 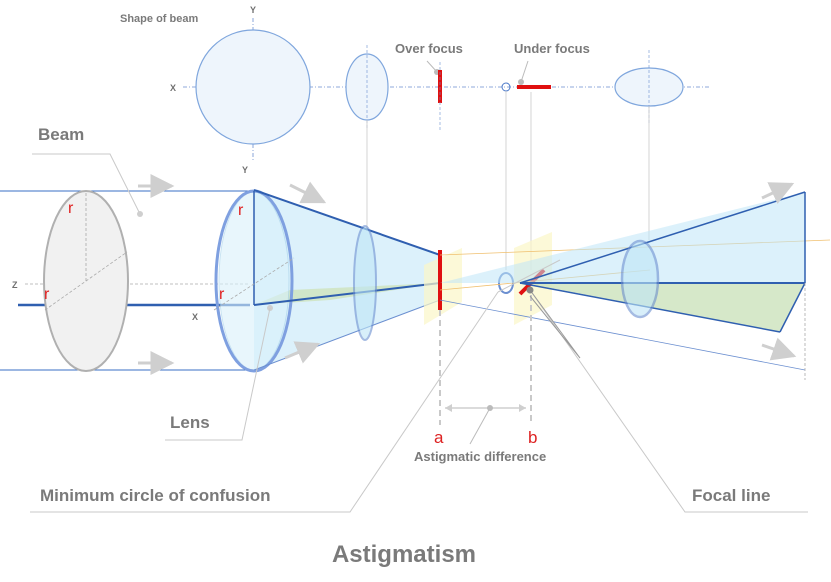 I want to click on beam-label: Beam, so click(x=61, y=134).